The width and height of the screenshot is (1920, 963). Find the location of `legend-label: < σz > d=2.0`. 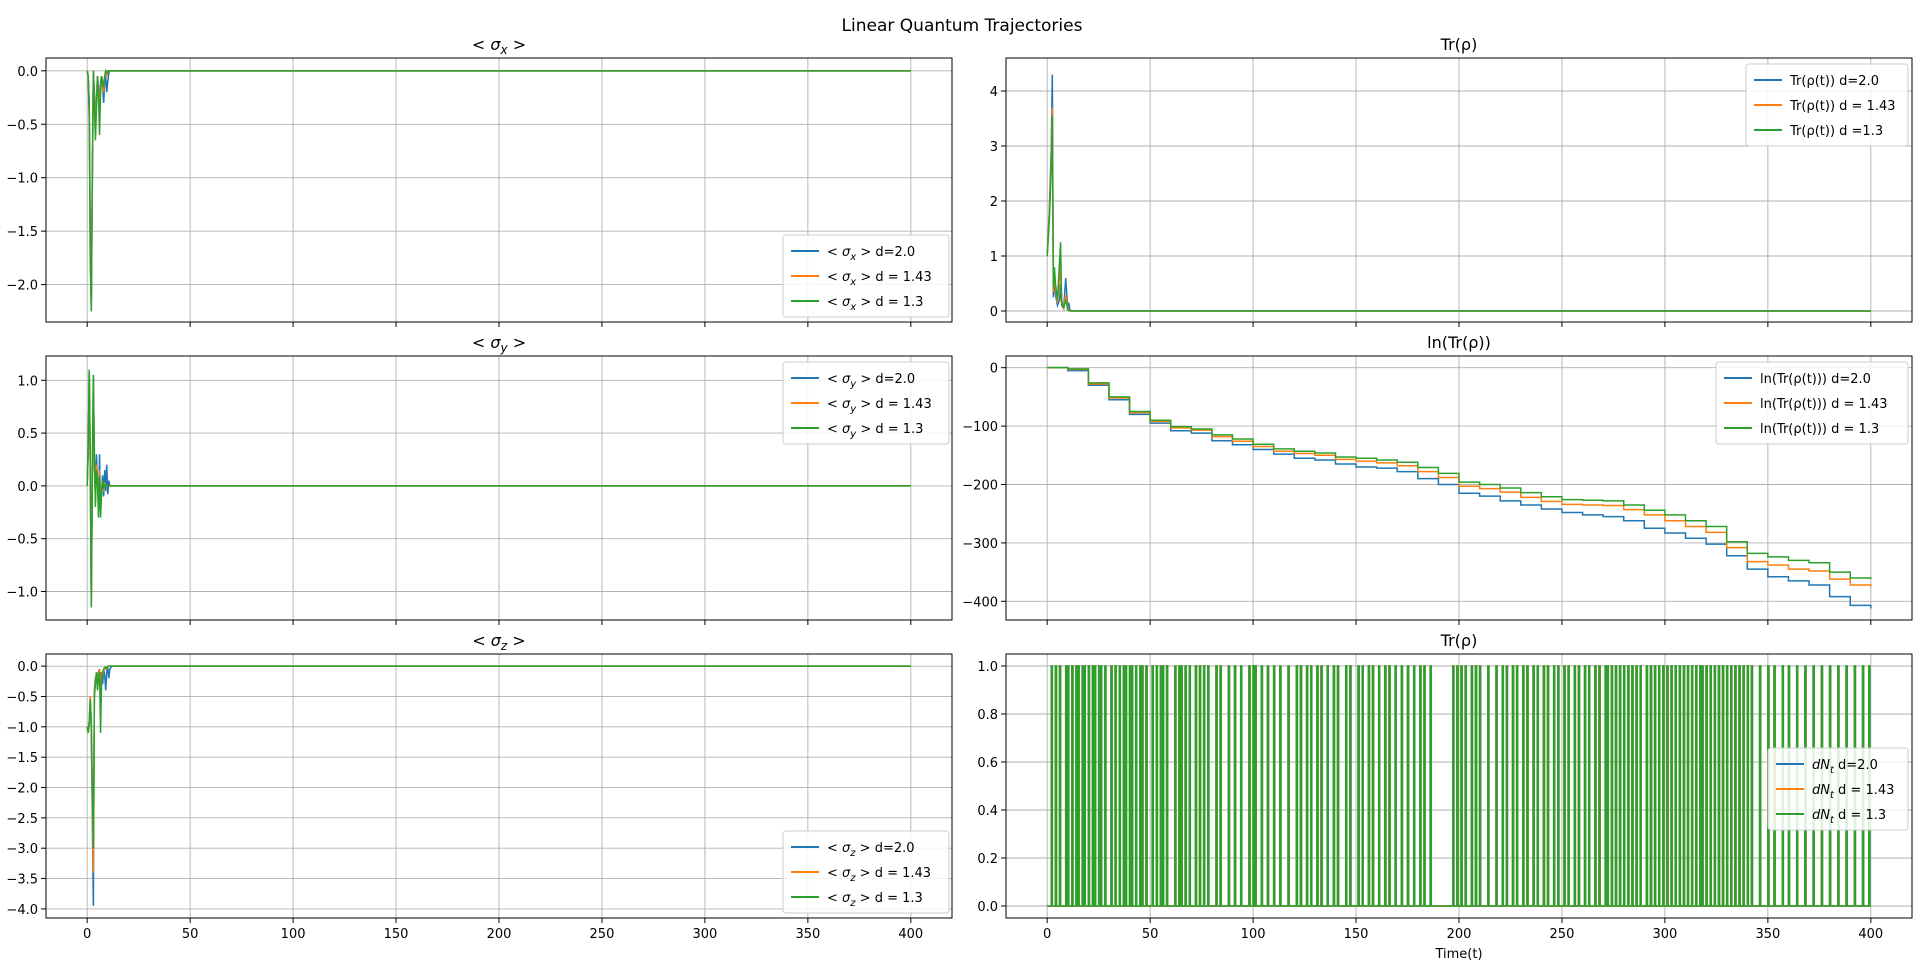

legend-label: < σz > d=2.0 is located at coordinates (871, 850).